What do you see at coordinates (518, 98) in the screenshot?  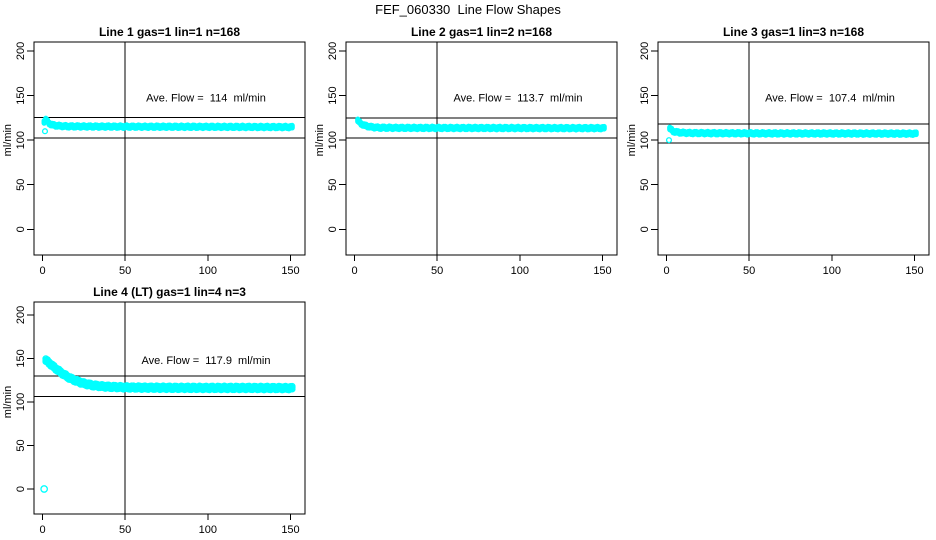 I see `ave-flow-annotation: Ave. Flow = 113.7 ml/min` at bounding box center [518, 98].